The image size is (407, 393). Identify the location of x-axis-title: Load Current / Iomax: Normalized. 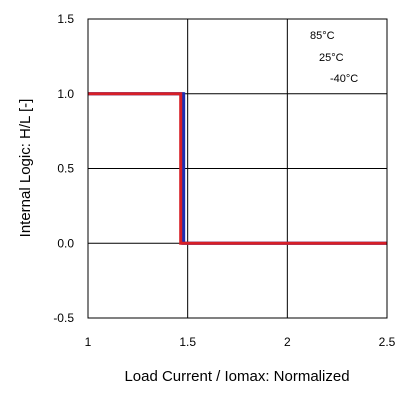
(236, 376).